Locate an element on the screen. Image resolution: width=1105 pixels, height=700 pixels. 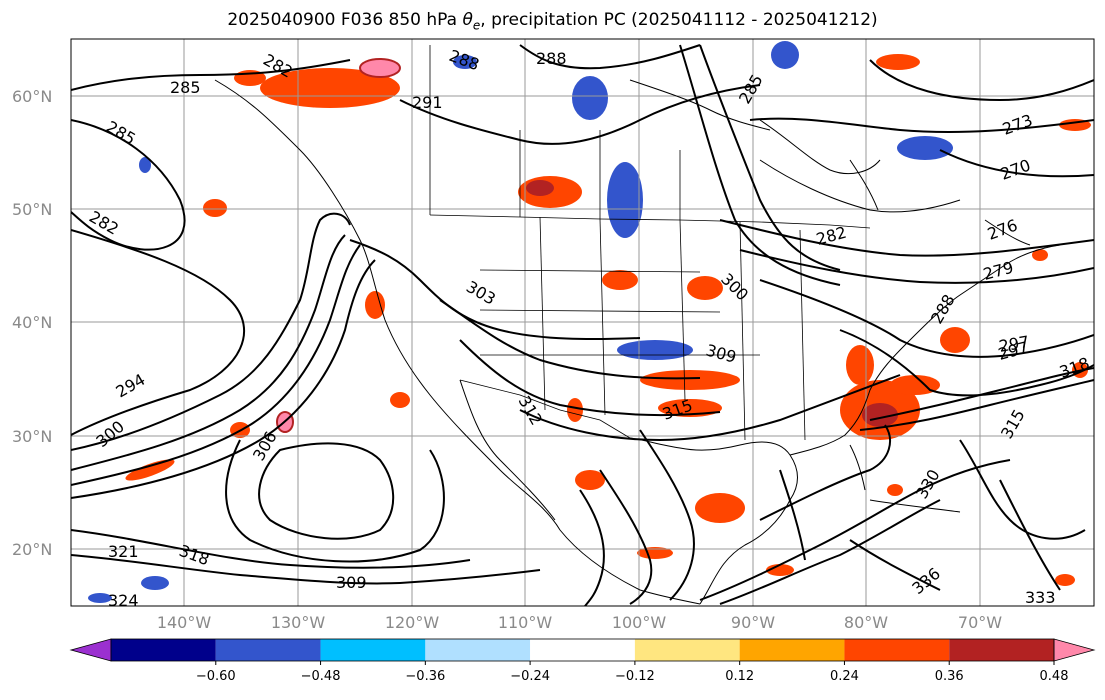
contour-label: 321 is located at coordinates (123, 551).